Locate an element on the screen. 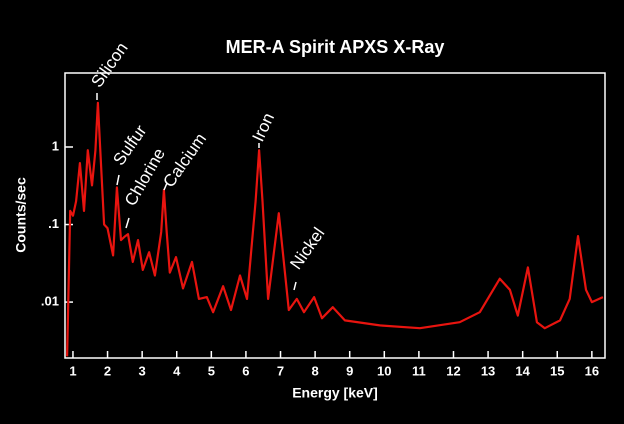 This screenshot has height=424, width=624. x-tick-label: 6 is located at coordinates (245, 370).